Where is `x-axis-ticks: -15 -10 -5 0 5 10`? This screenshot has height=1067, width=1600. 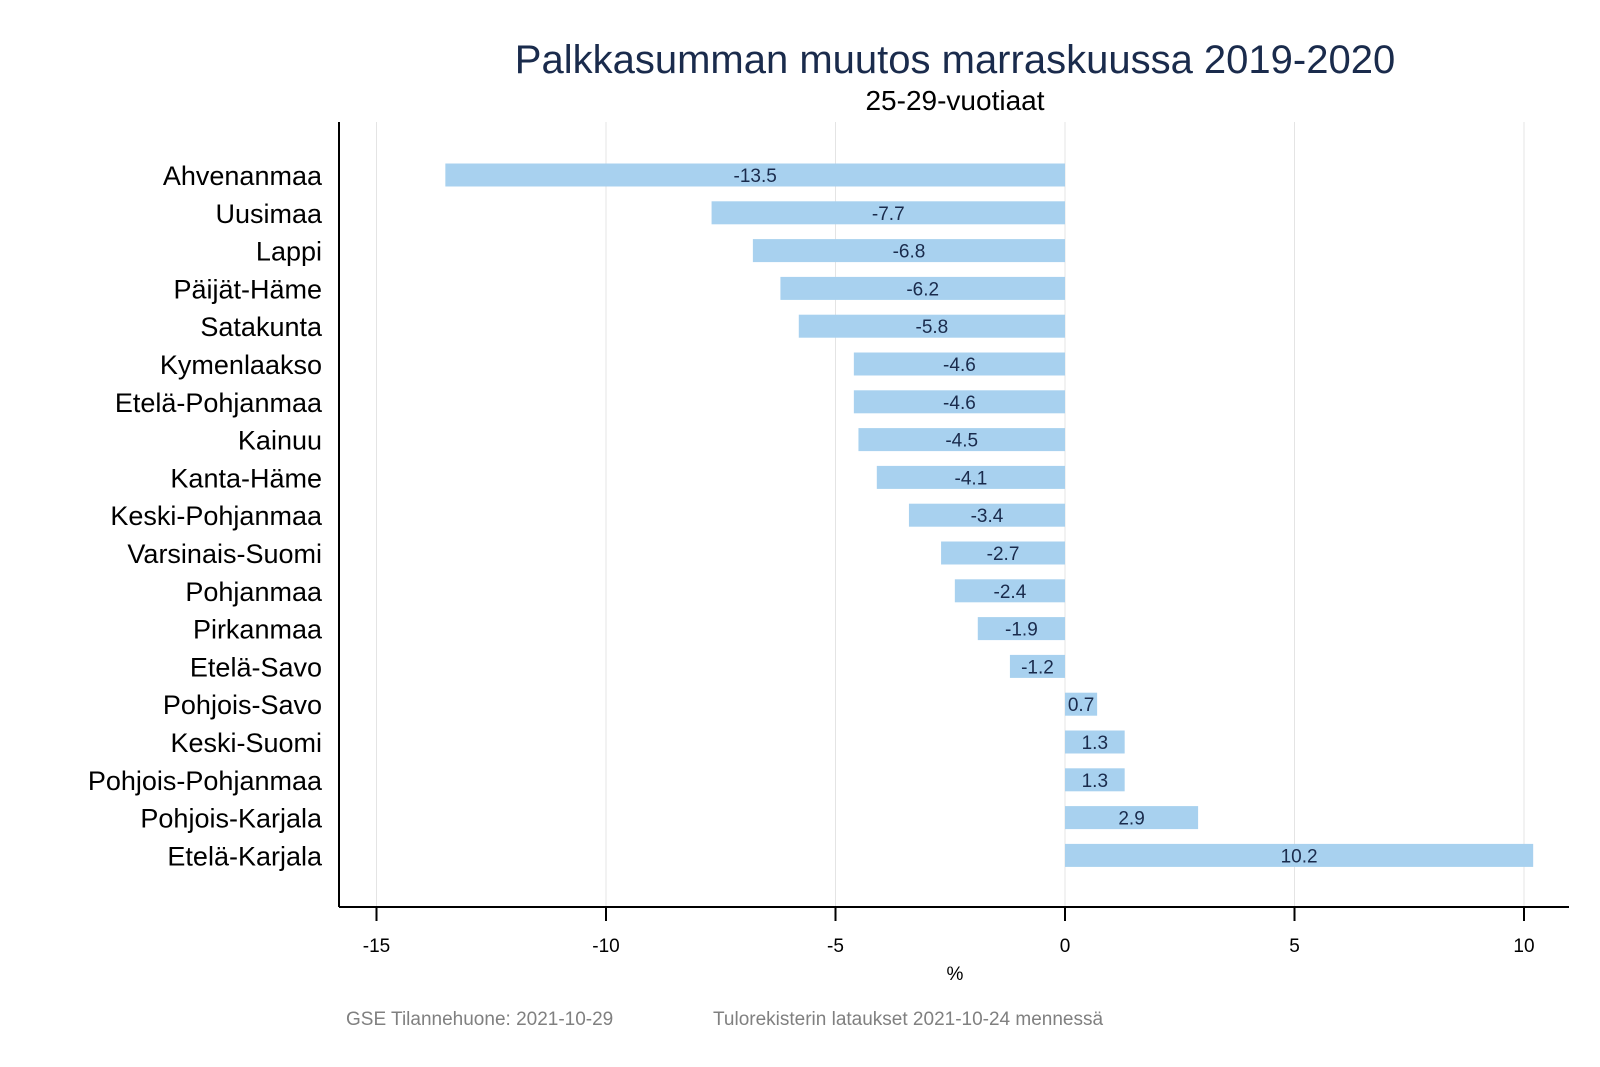
x-axis-ticks: -15 -10 -5 0 5 10 is located at coordinates (949, 932).